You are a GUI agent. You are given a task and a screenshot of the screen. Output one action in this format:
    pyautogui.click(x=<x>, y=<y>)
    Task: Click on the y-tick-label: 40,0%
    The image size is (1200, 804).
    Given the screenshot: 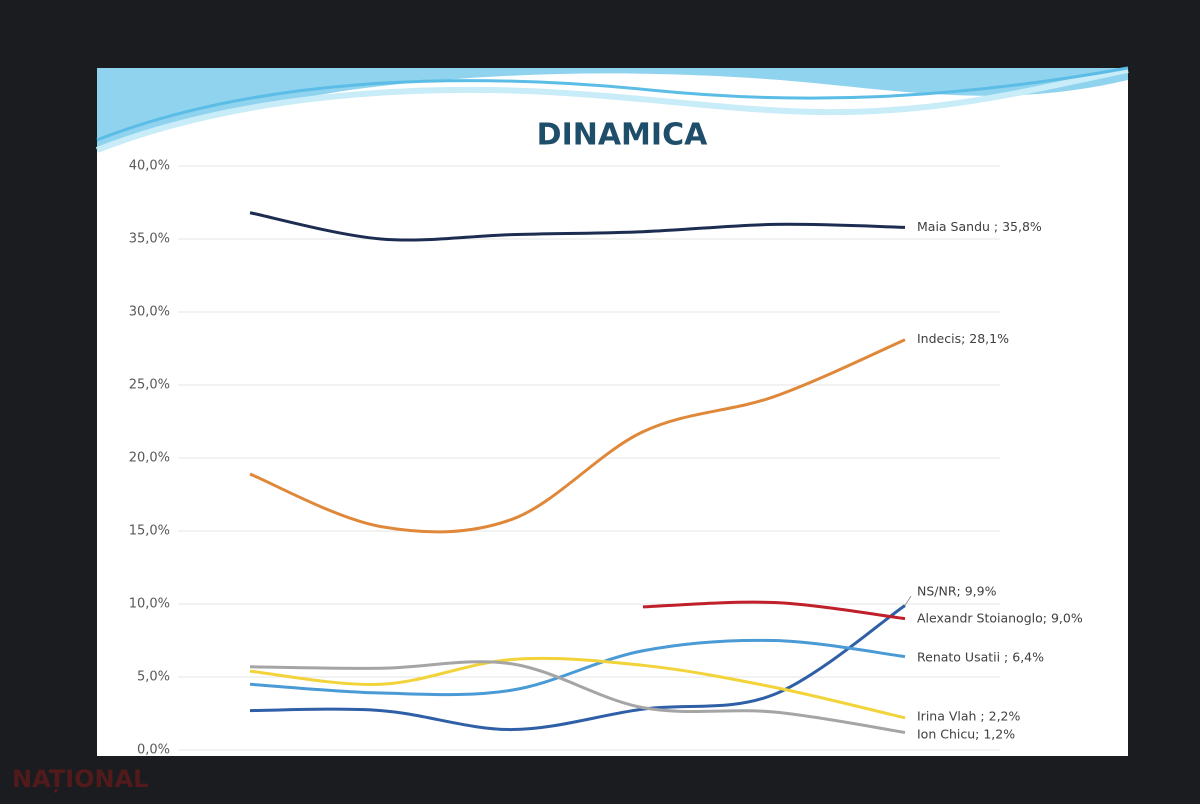 What is the action you would take?
    pyautogui.click(x=149, y=166)
    